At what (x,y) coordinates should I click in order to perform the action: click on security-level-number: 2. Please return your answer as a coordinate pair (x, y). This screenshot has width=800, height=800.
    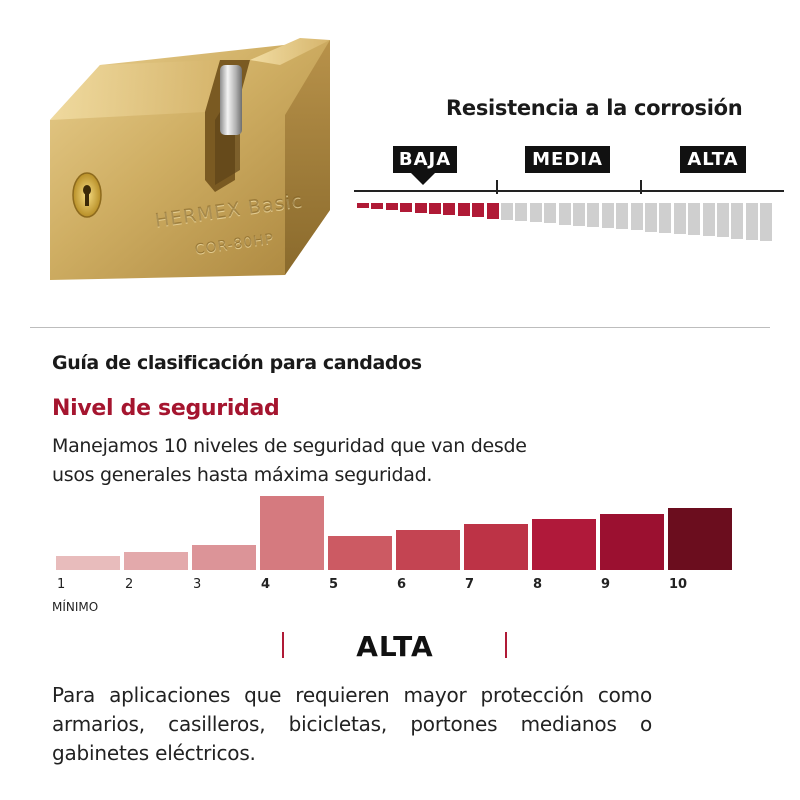
    Looking at the image, I should click on (129, 584).